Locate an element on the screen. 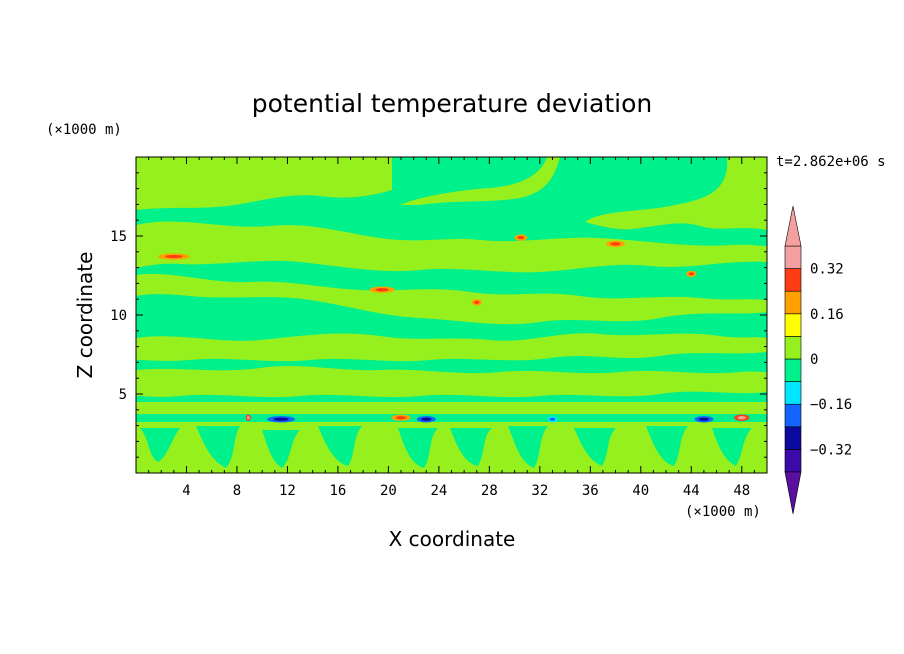  colorbar: 0.32 0.16 0 −0.16 −0.32 is located at coordinates (818, 360).